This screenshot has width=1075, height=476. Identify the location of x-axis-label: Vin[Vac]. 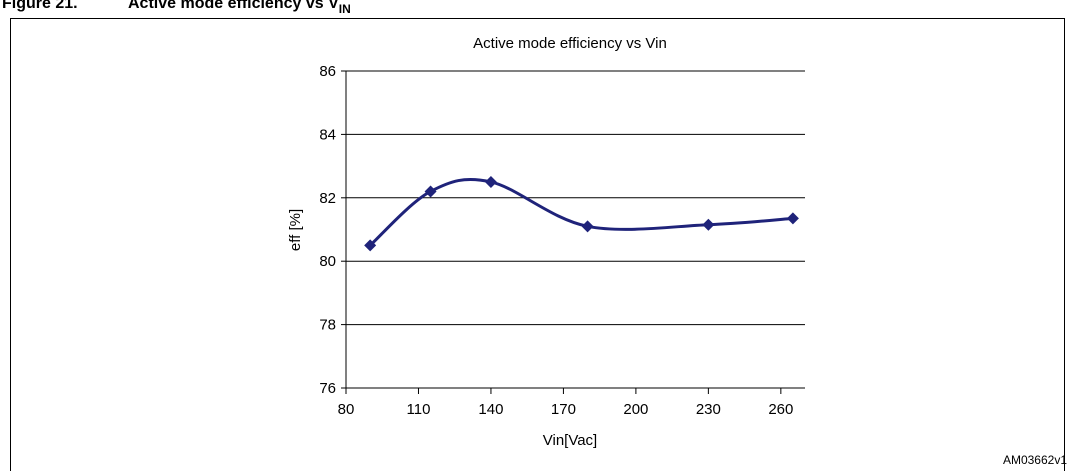
(570, 440).